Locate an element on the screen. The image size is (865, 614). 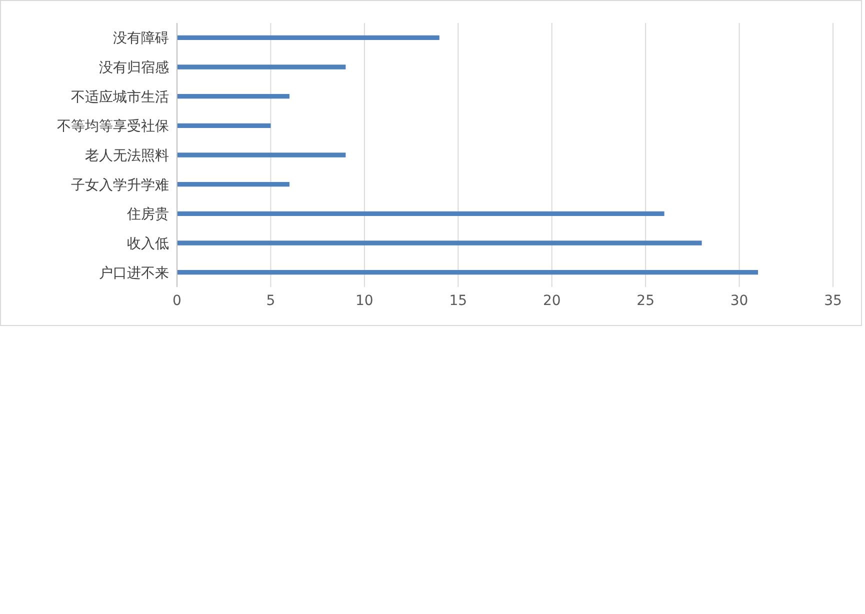
y-tick-label: 没有归宿感 is located at coordinates (134, 68).